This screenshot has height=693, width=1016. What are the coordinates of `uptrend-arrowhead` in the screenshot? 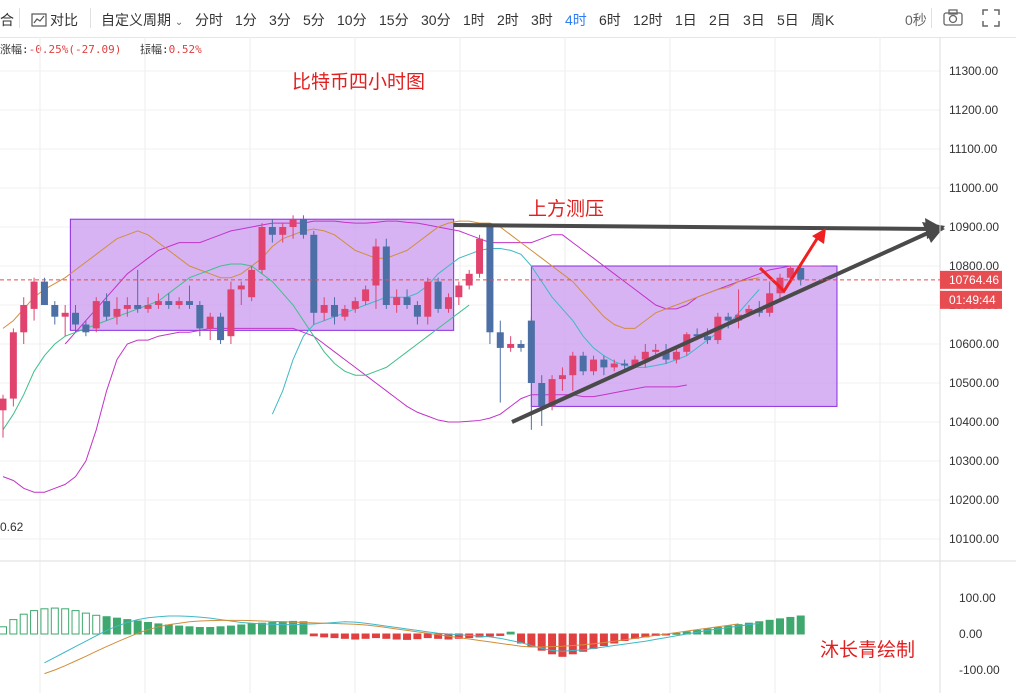 It's located at (933, 232).